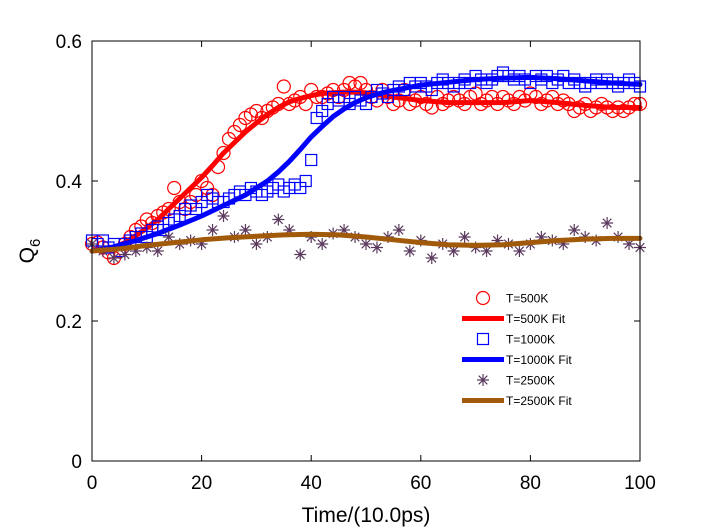  What do you see at coordinates (530, 483) in the screenshot?
I see `x-tick-label: 80` at bounding box center [530, 483].